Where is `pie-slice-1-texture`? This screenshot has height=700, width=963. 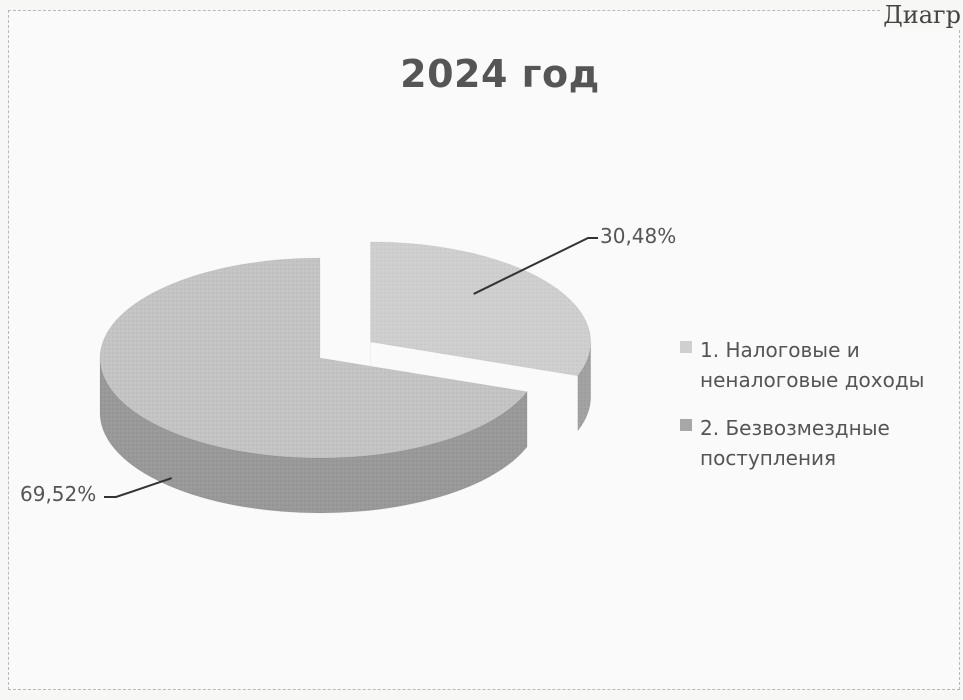
pie-slice-1-texture is located at coordinates (480, 308).